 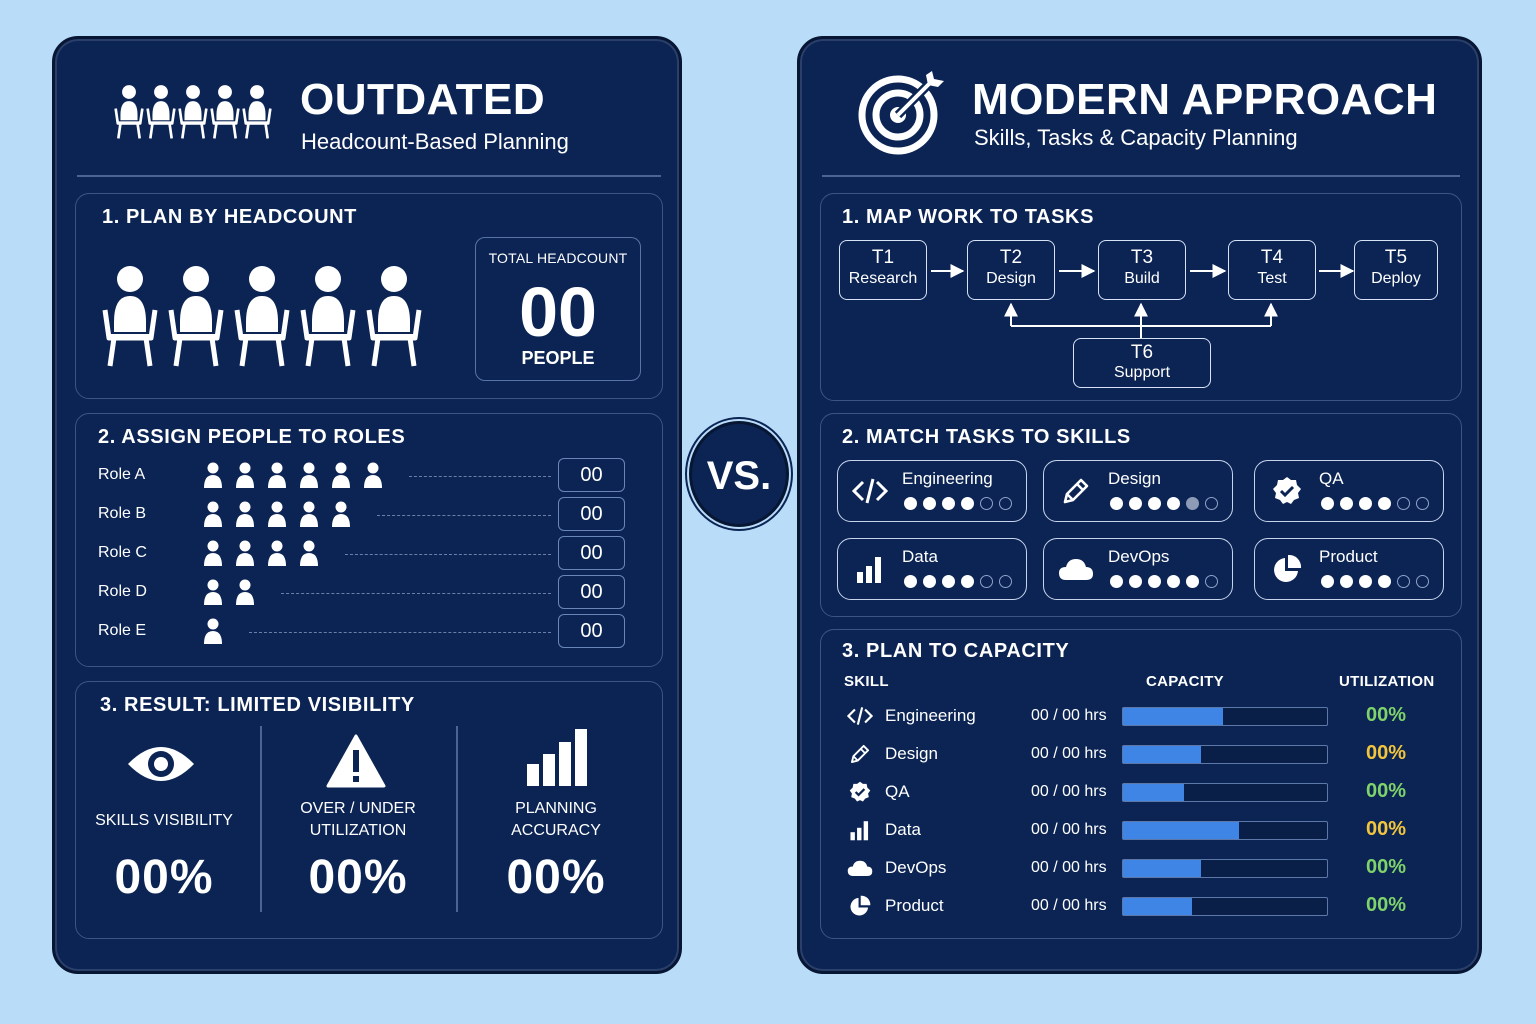 What do you see at coordinates (193, 111) in the screenshot?
I see `people-seated-icon` at bounding box center [193, 111].